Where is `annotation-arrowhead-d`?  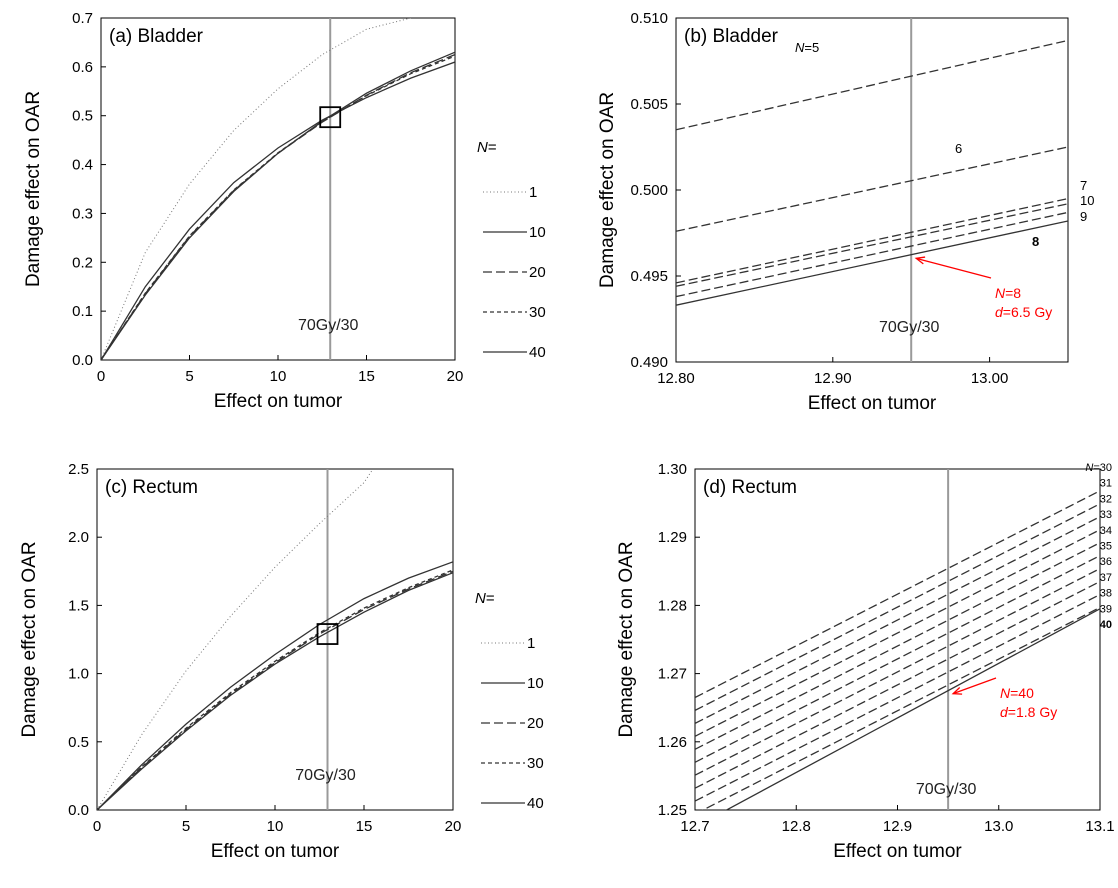 annotation-arrowhead-d is located at coordinates (957, 691).